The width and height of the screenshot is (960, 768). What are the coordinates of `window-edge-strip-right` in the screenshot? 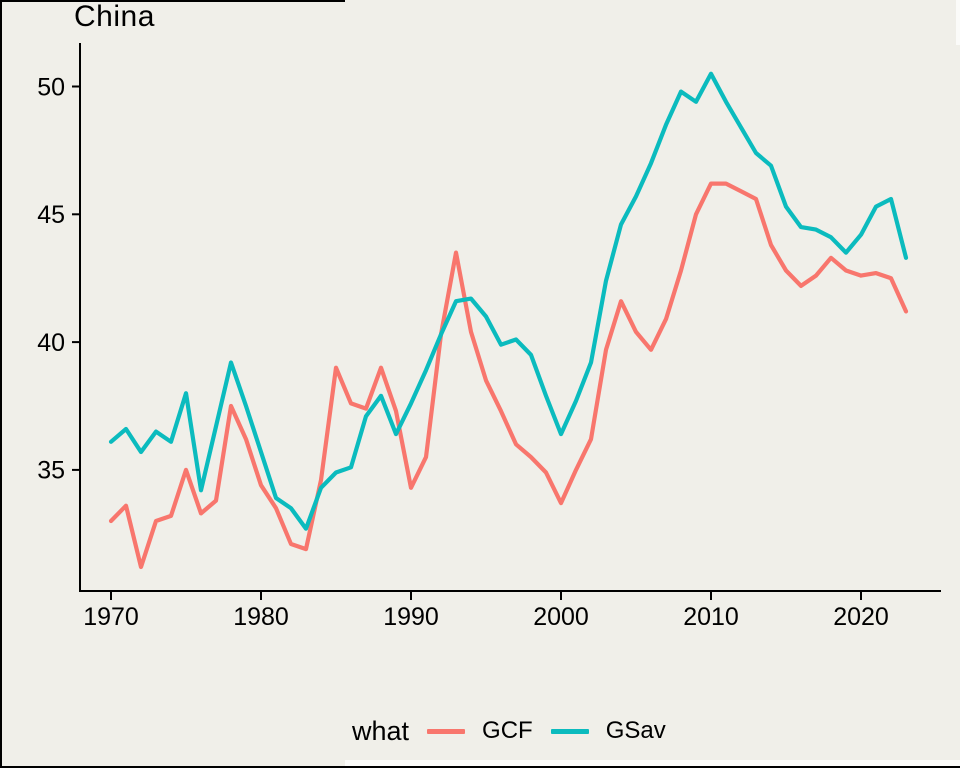 It's located at (958, 22).